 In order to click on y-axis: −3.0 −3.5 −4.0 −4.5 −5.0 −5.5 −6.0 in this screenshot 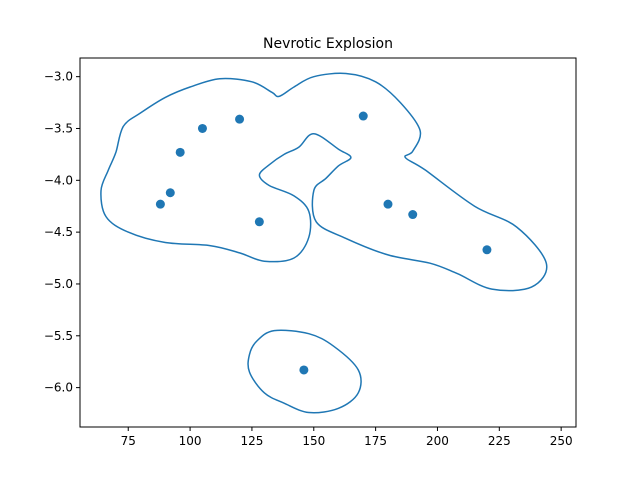, I will do `click(62, 232)`.